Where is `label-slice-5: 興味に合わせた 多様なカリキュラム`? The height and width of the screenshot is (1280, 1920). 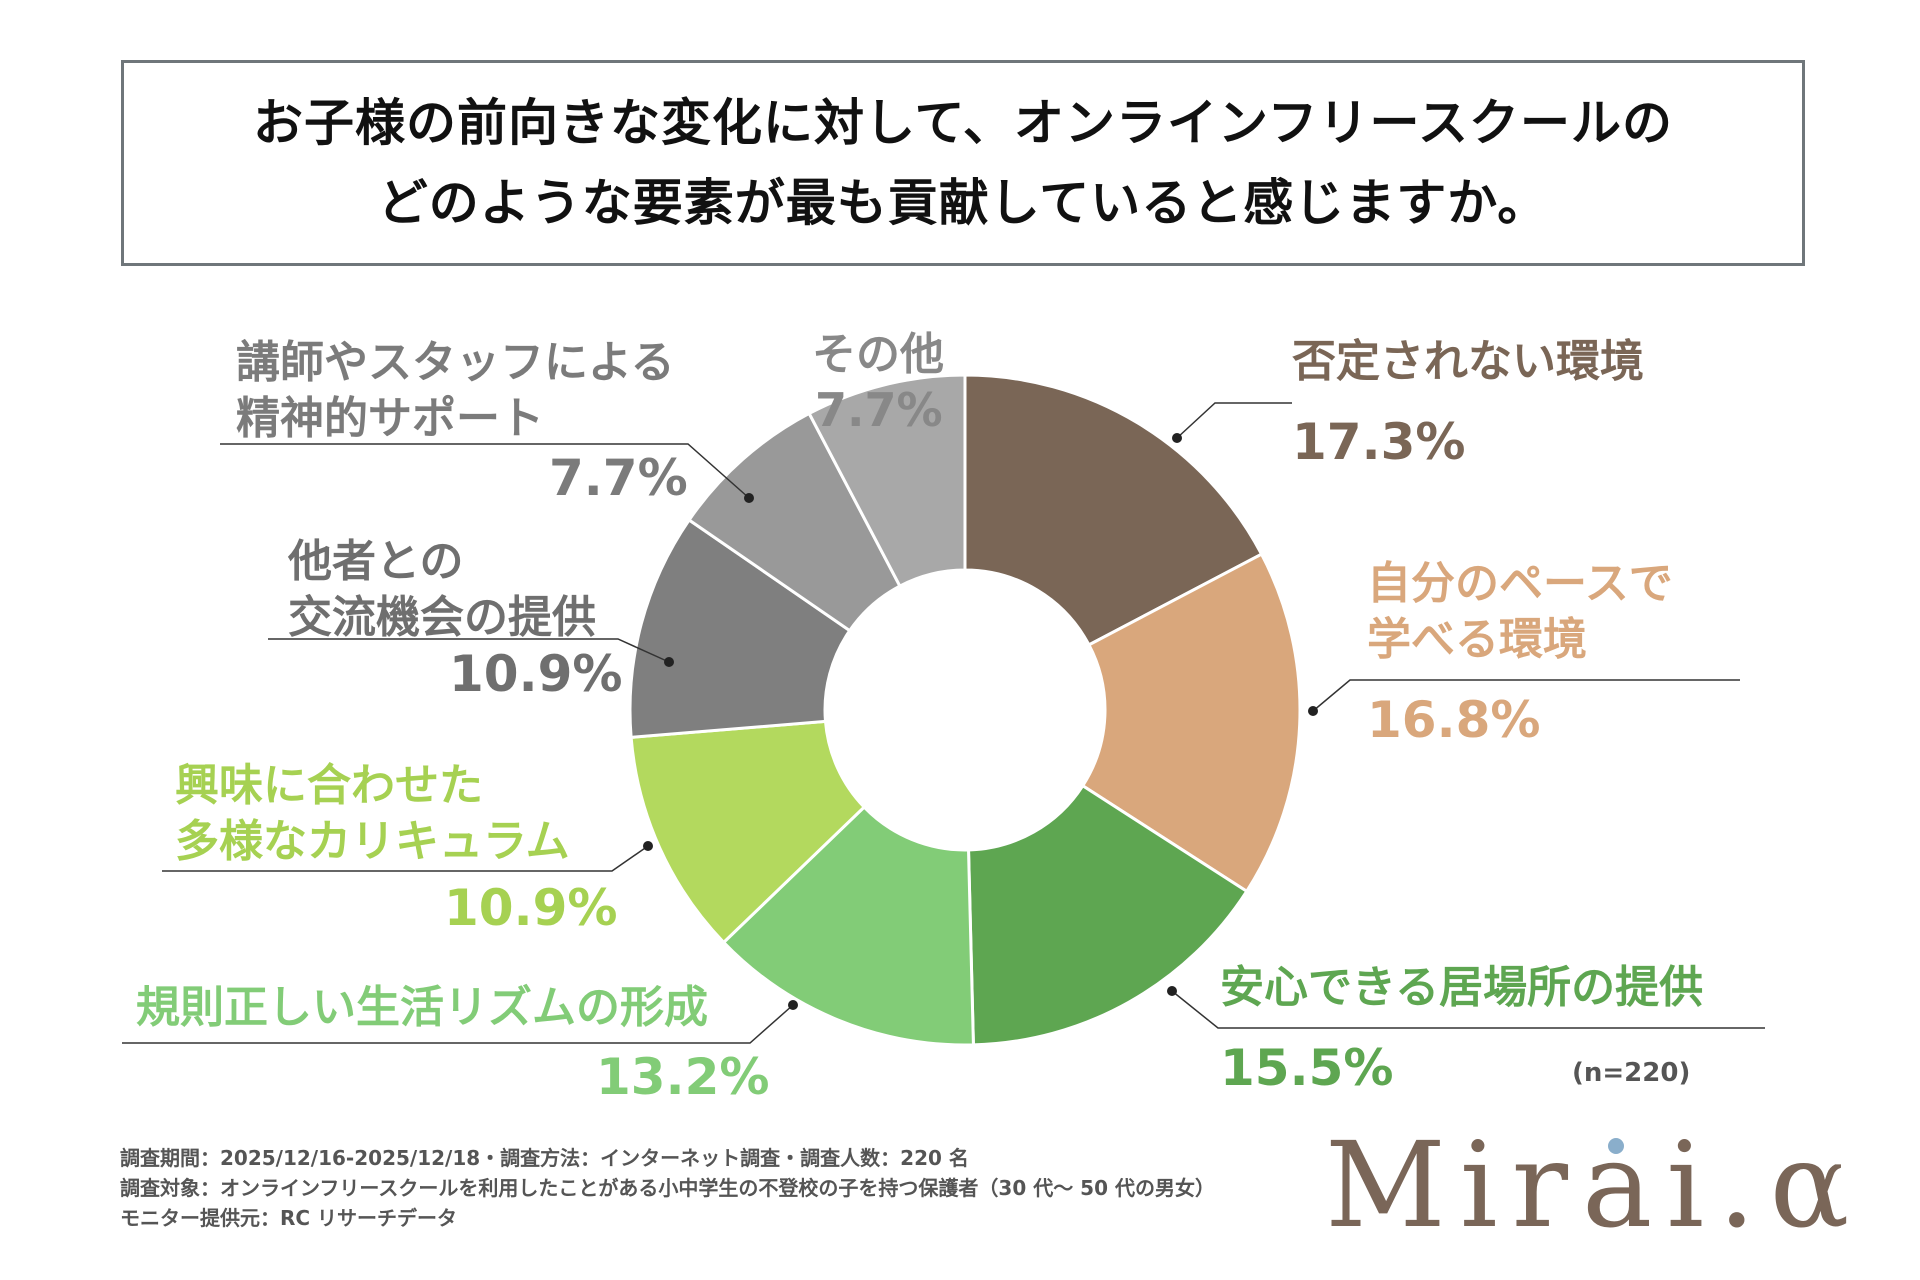
label-slice-5: 興味に合わせた 多様なカリキュラム is located at coordinates (372, 814).